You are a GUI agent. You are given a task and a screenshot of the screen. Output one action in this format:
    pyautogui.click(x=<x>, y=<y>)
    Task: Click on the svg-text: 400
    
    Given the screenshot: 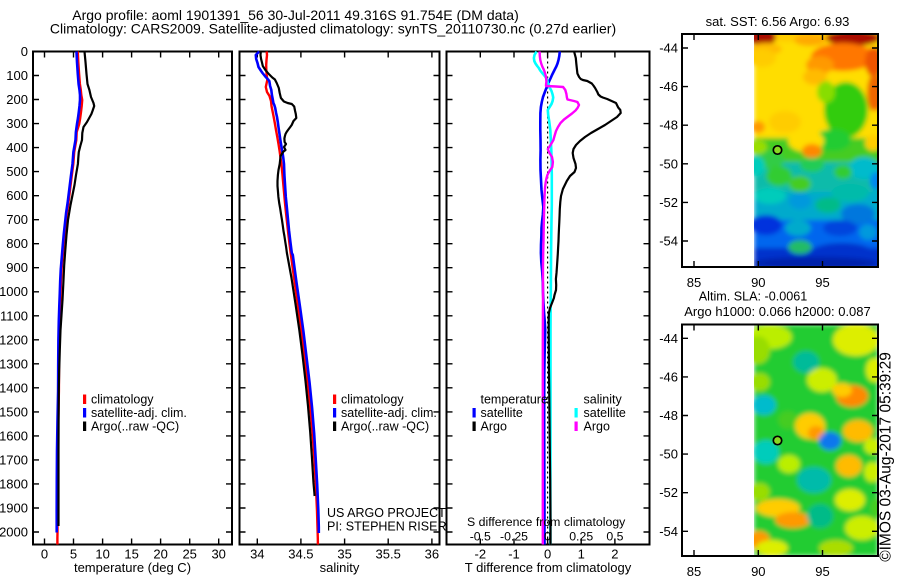 What is the action you would take?
    pyautogui.click(x=17, y=147)
    